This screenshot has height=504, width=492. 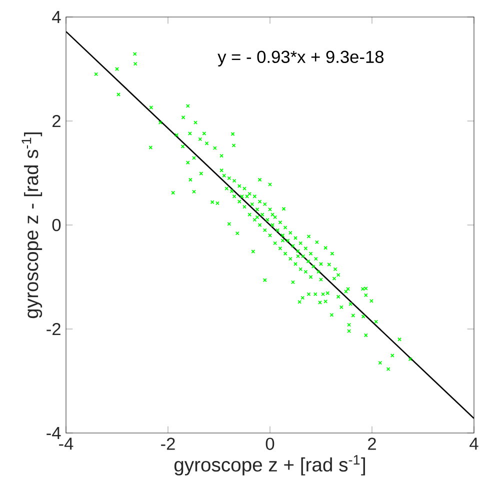 What do you see at coordinates (32, 225) in the screenshot?
I see `y-axis-title: gyroscope z - [rad s$^{-1}$]` at bounding box center [32, 225].